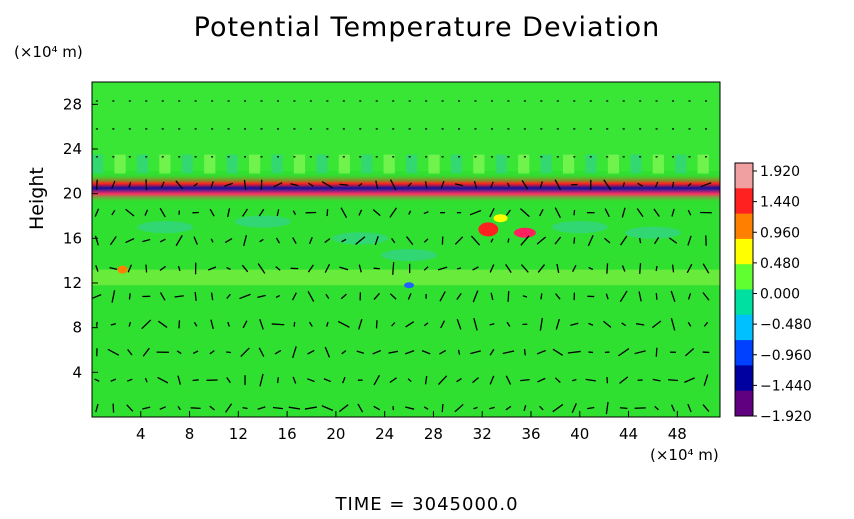 The image size is (854, 519). I want to click on y-axis: 4 8 12 16 20 24 28, so click(80, 238).